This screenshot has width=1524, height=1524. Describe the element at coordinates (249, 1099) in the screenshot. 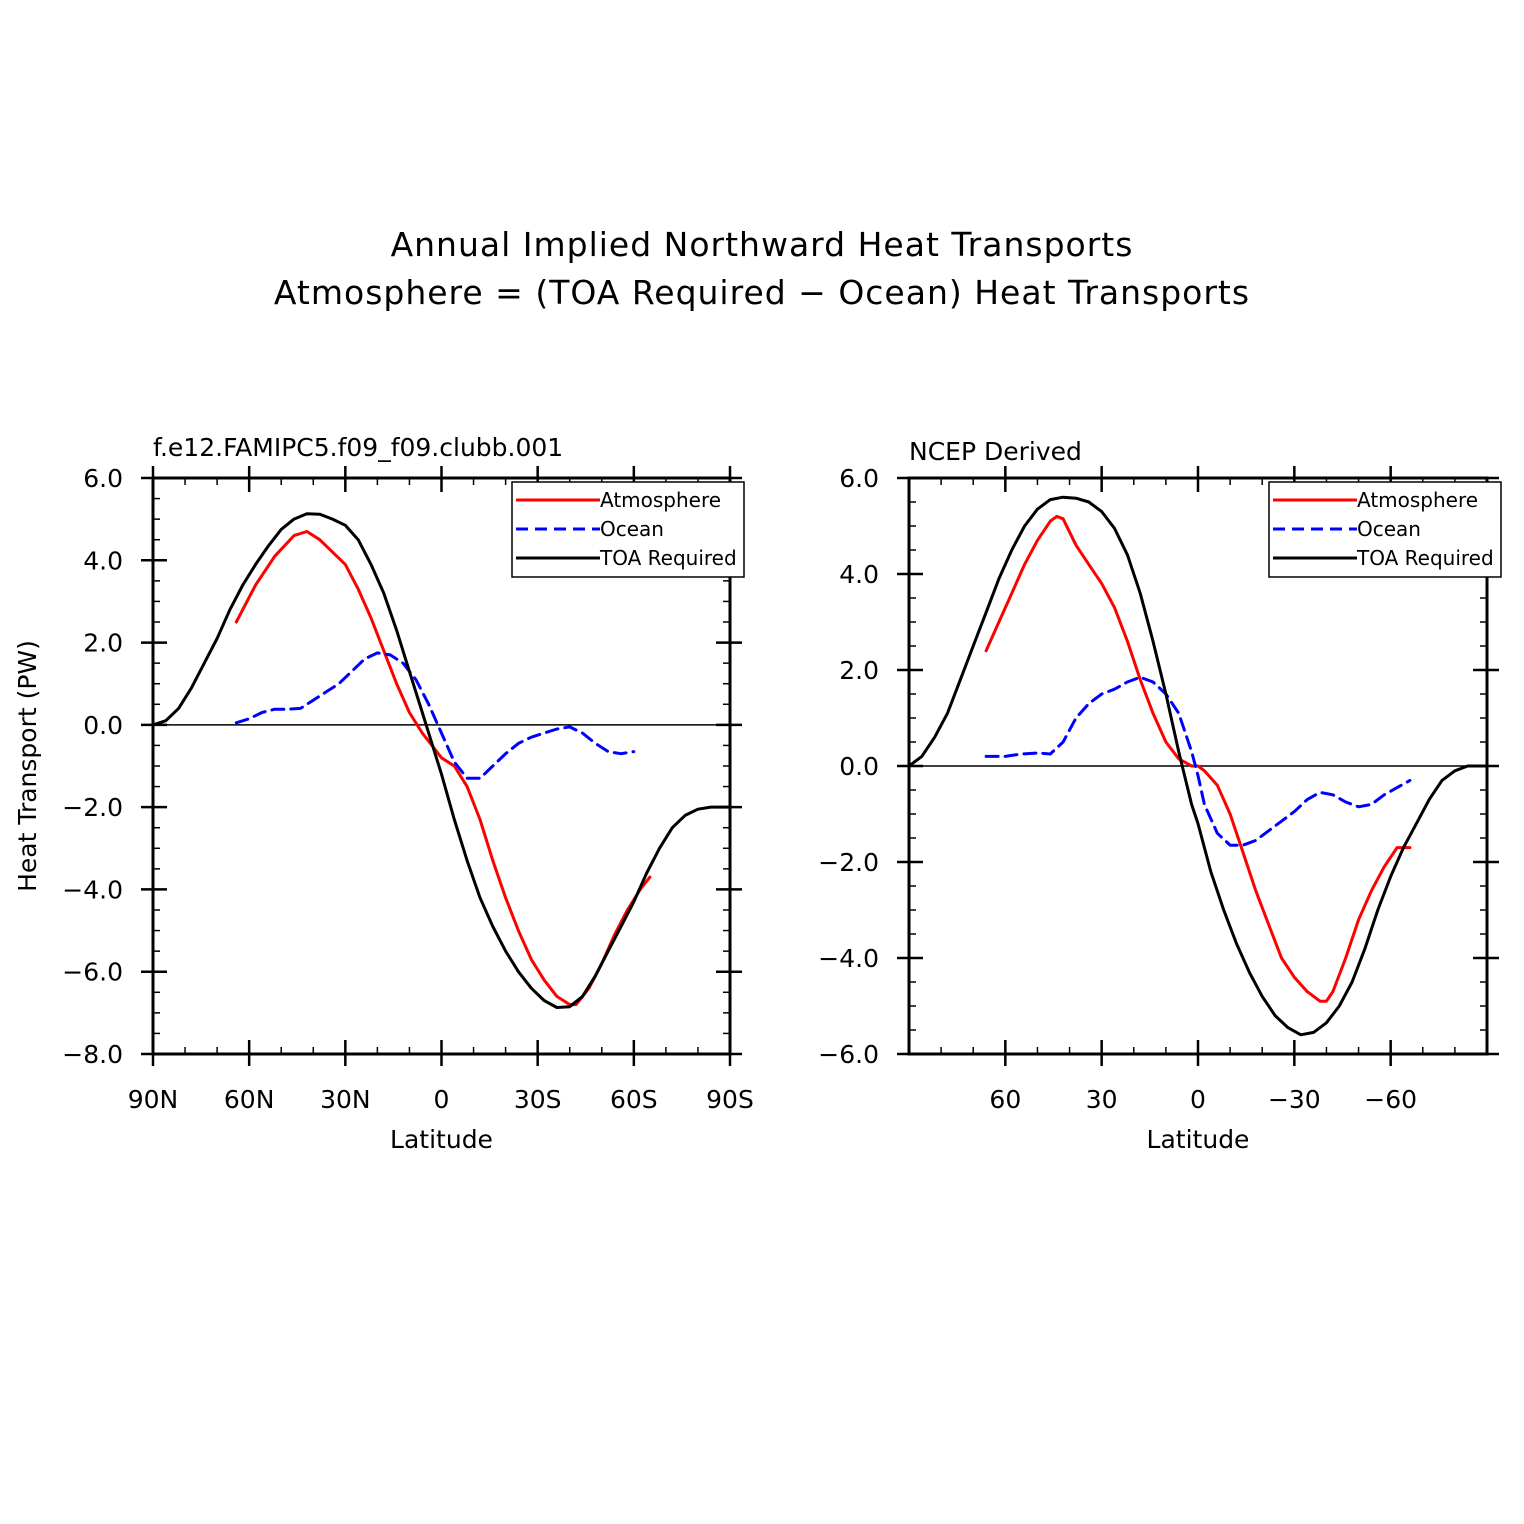

I see `x-tick-label: 60N` at that location.